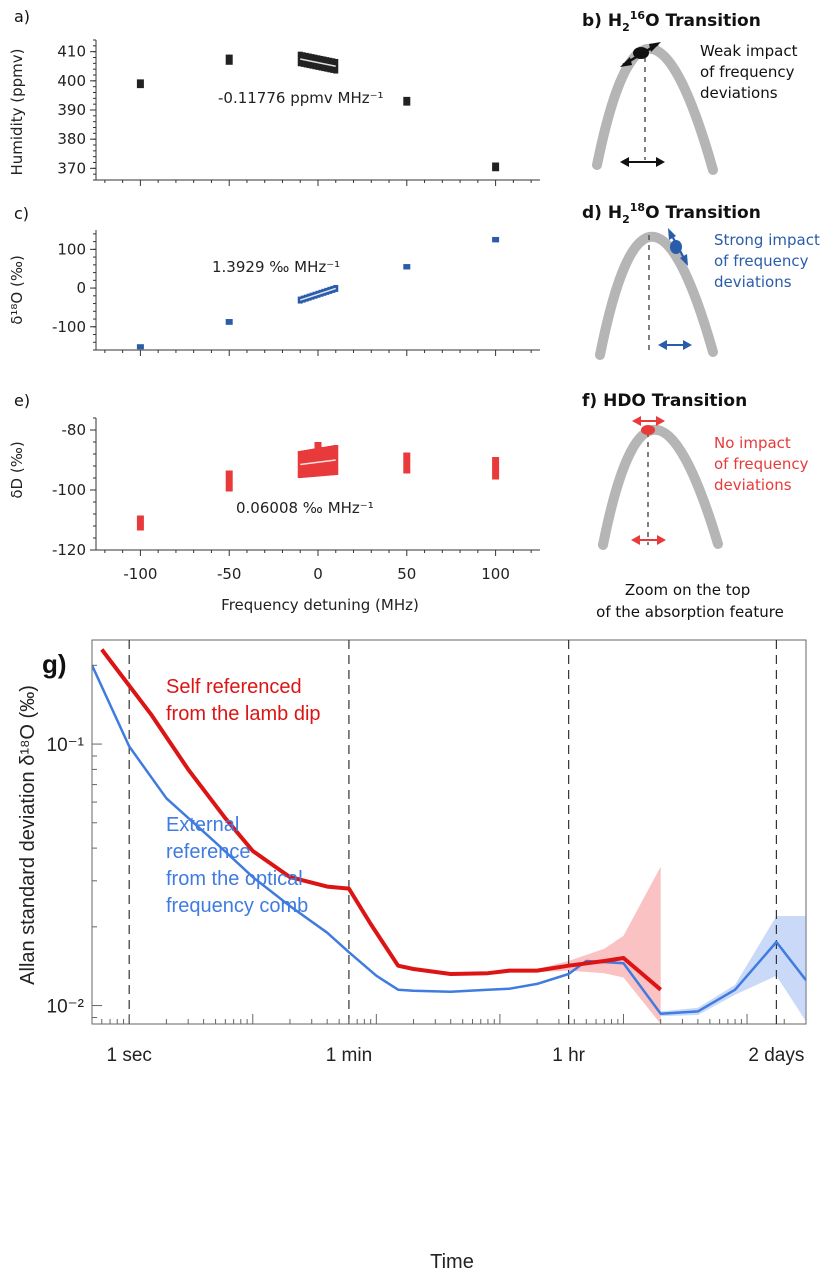  Describe the element at coordinates (71, 249) in the screenshot. I see `y-tick-label: 100` at that location.